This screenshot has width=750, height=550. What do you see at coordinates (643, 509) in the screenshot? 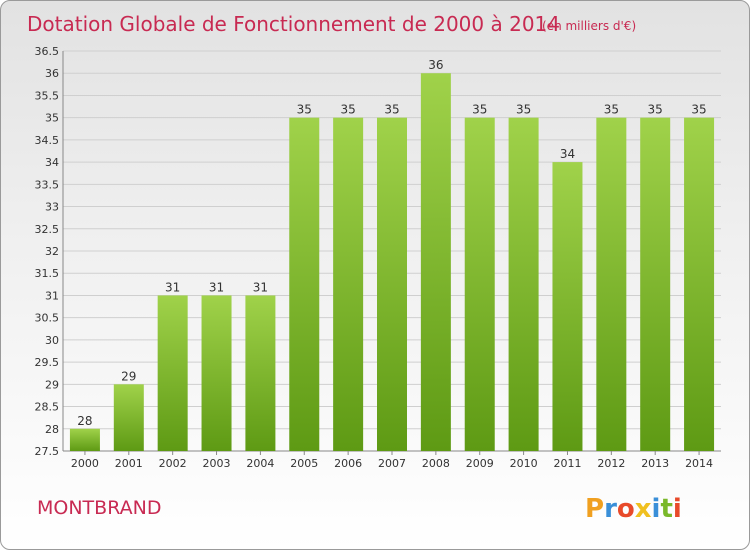
I see `logo-letter: x` at bounding box center [643, 509].